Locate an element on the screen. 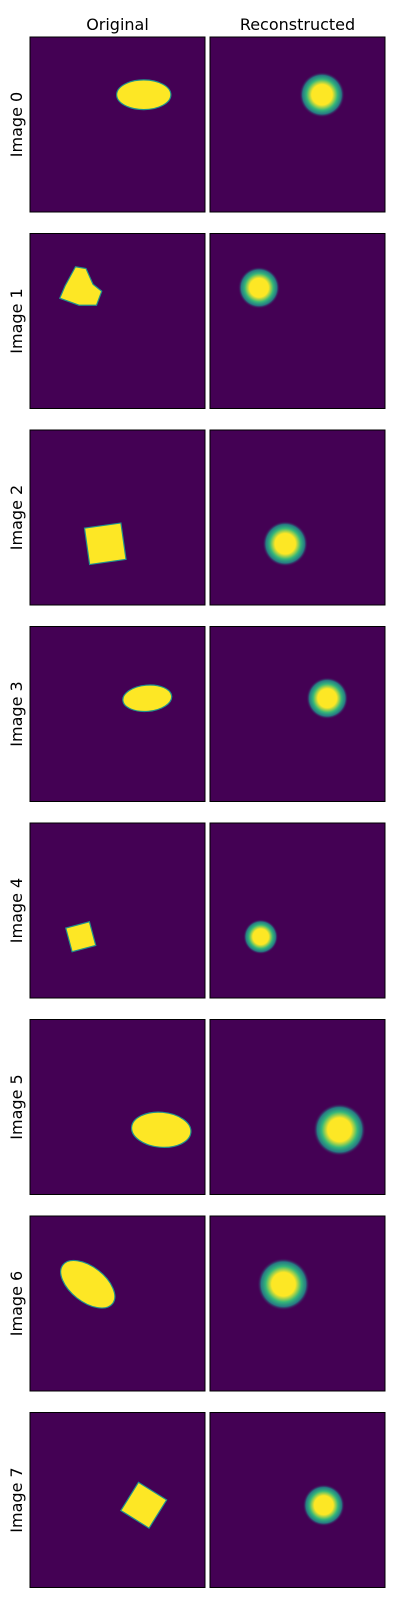  panel-row: Image 0 is located at coordinates (196, 124).